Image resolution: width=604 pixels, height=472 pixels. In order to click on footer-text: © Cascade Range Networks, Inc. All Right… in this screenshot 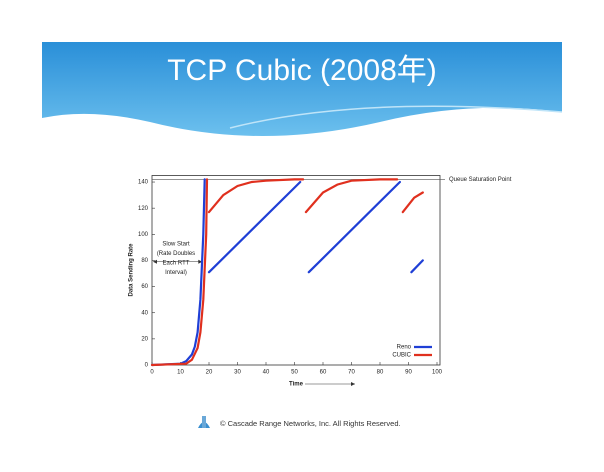, I will do `click(310, 423)`.